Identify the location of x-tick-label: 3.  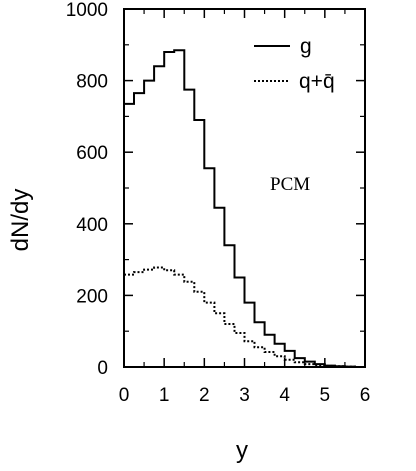
(244, 395).